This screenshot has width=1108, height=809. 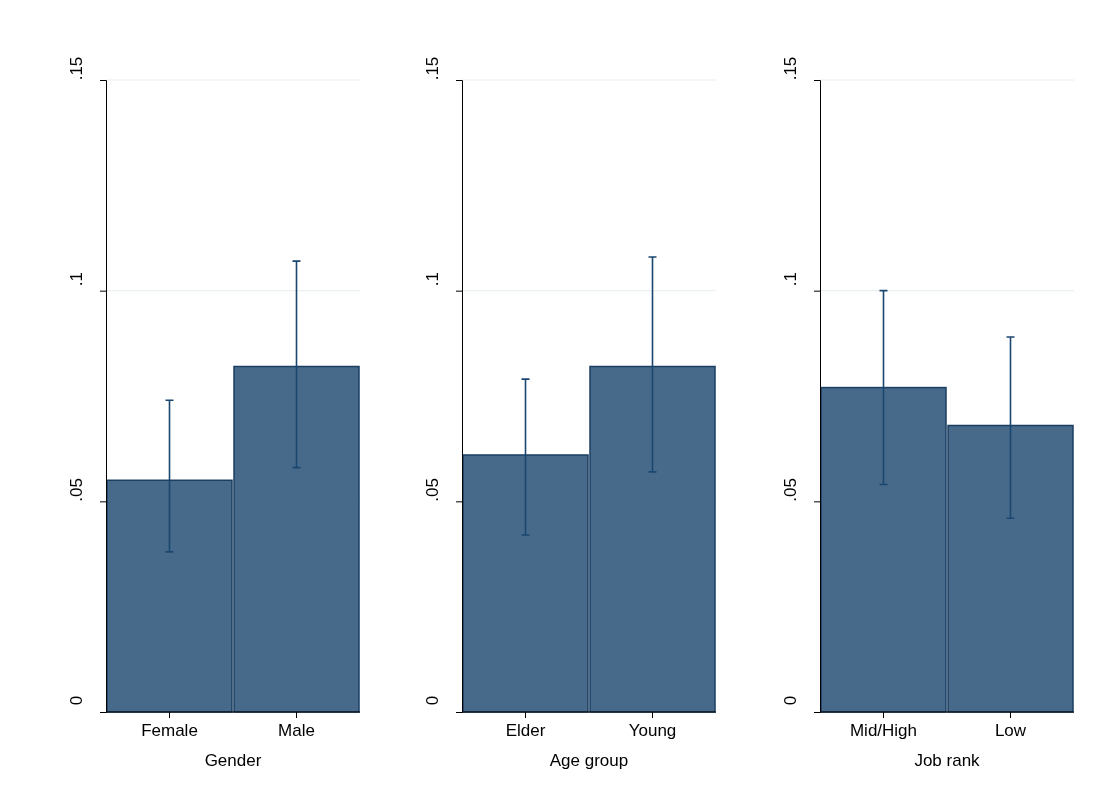 I want to click on x-axis-title: Age group, so click(x=589, y=760).